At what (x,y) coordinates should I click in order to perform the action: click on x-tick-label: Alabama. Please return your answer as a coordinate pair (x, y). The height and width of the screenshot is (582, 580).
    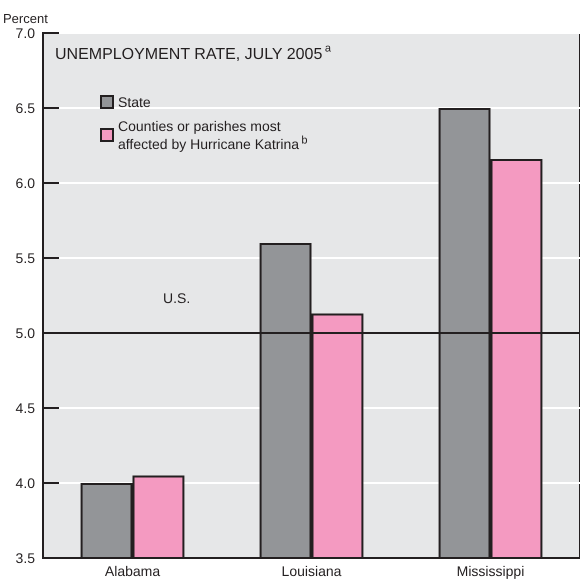
    Looking at the image, I should click on (132, 571).